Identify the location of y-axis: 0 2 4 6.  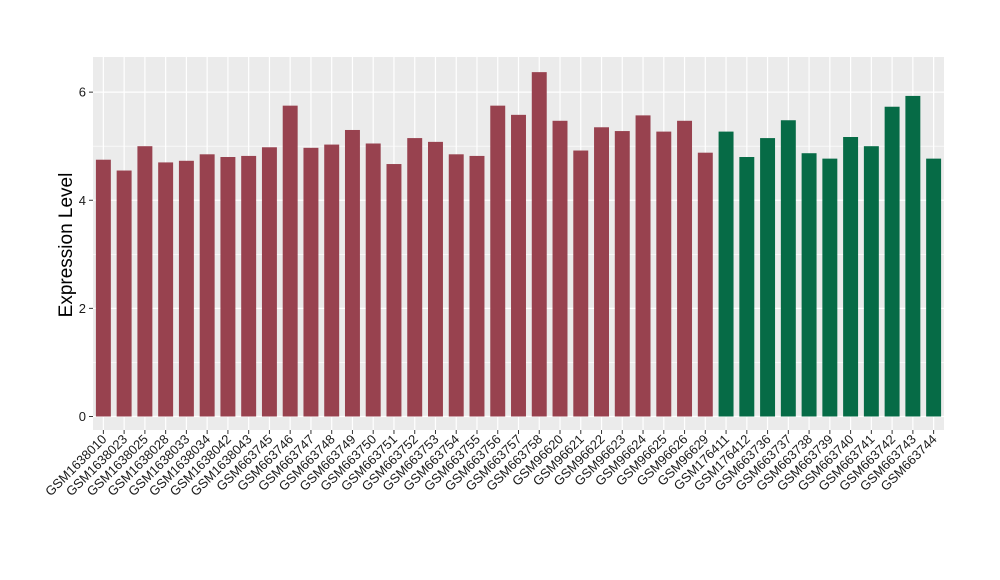
(86, 254).